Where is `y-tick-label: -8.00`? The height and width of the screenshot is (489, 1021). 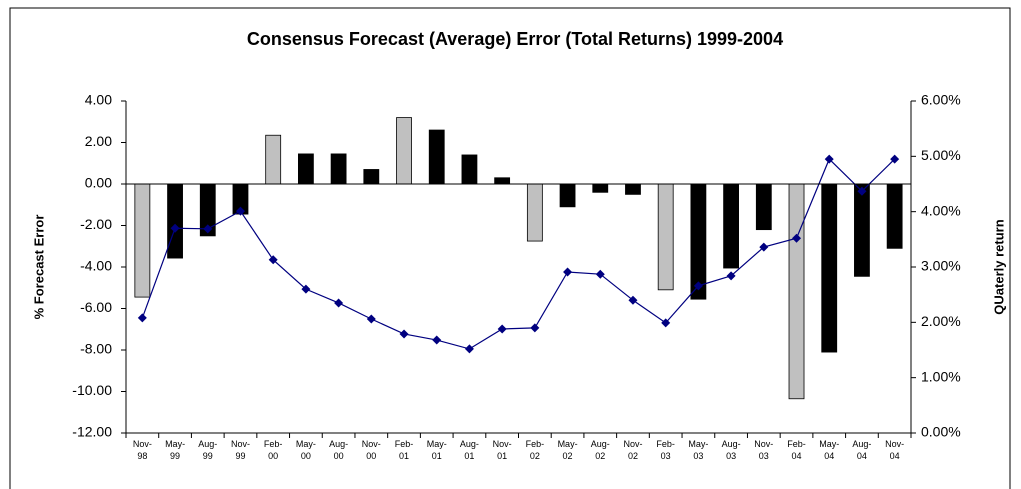 y-tick-label: -8.00 is located at coordinates (96, 349).